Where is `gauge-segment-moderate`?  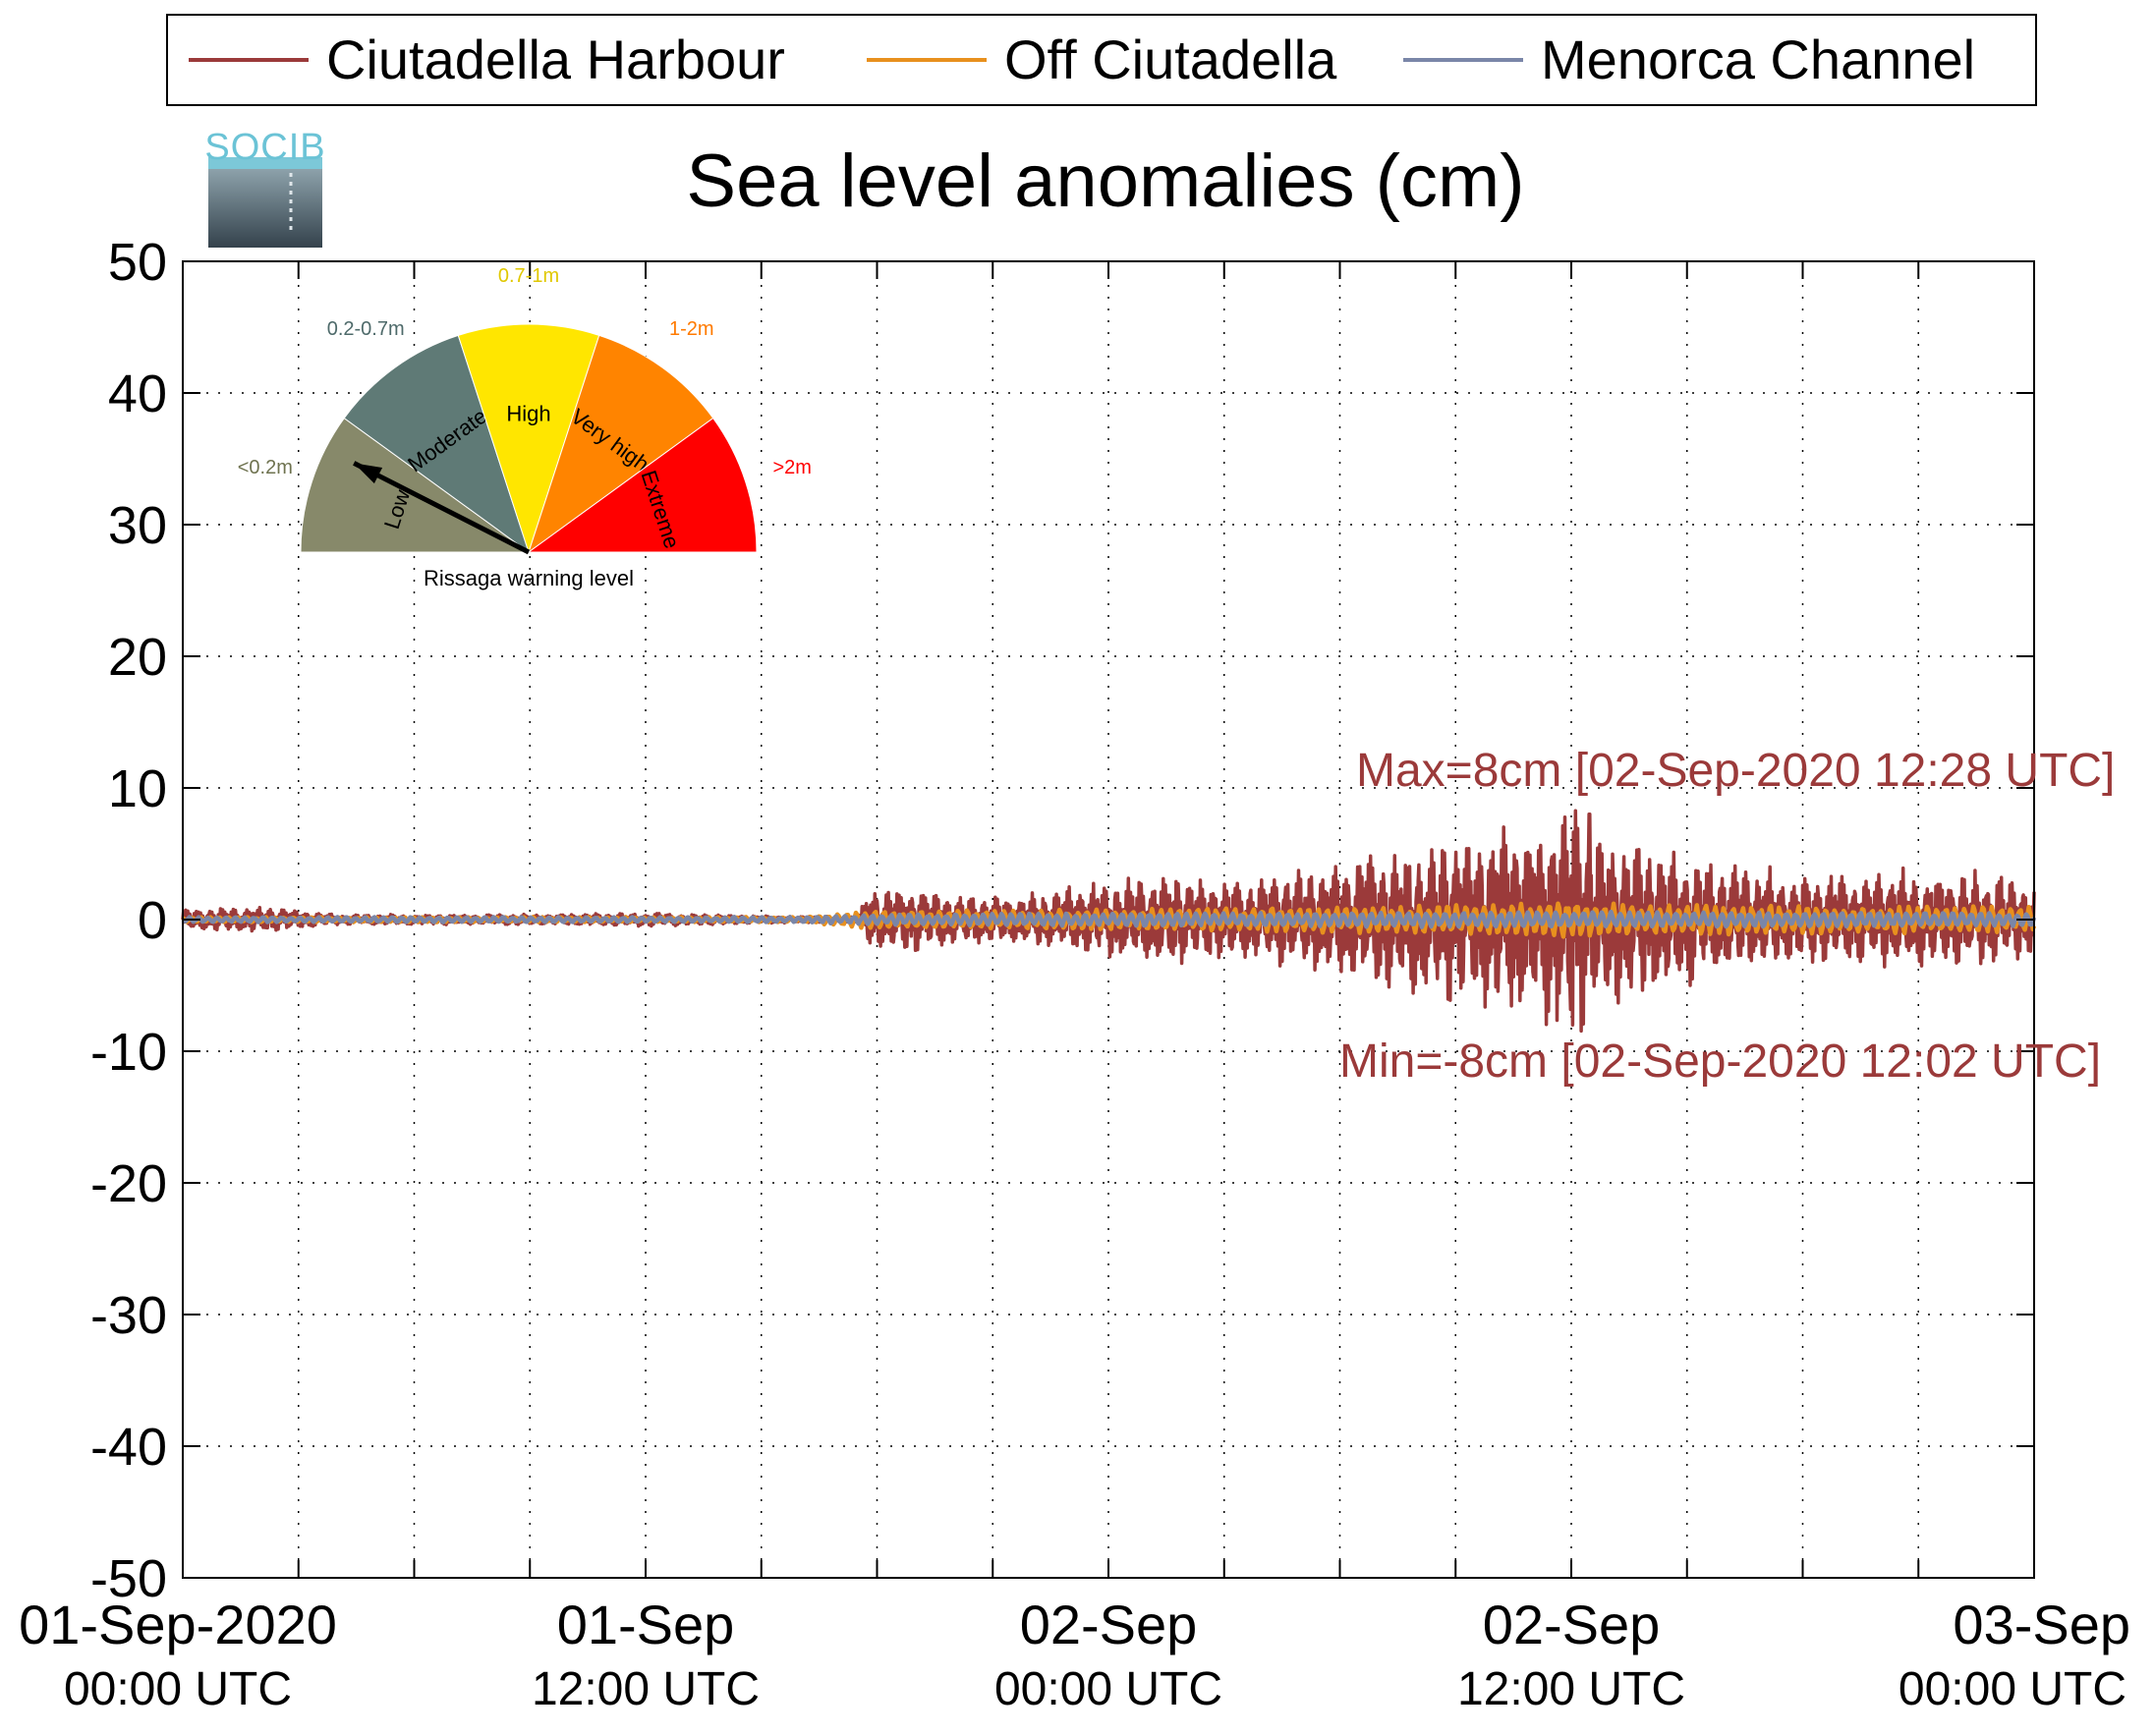 gauge-segment-moderate is located at coordinates (437, 444).